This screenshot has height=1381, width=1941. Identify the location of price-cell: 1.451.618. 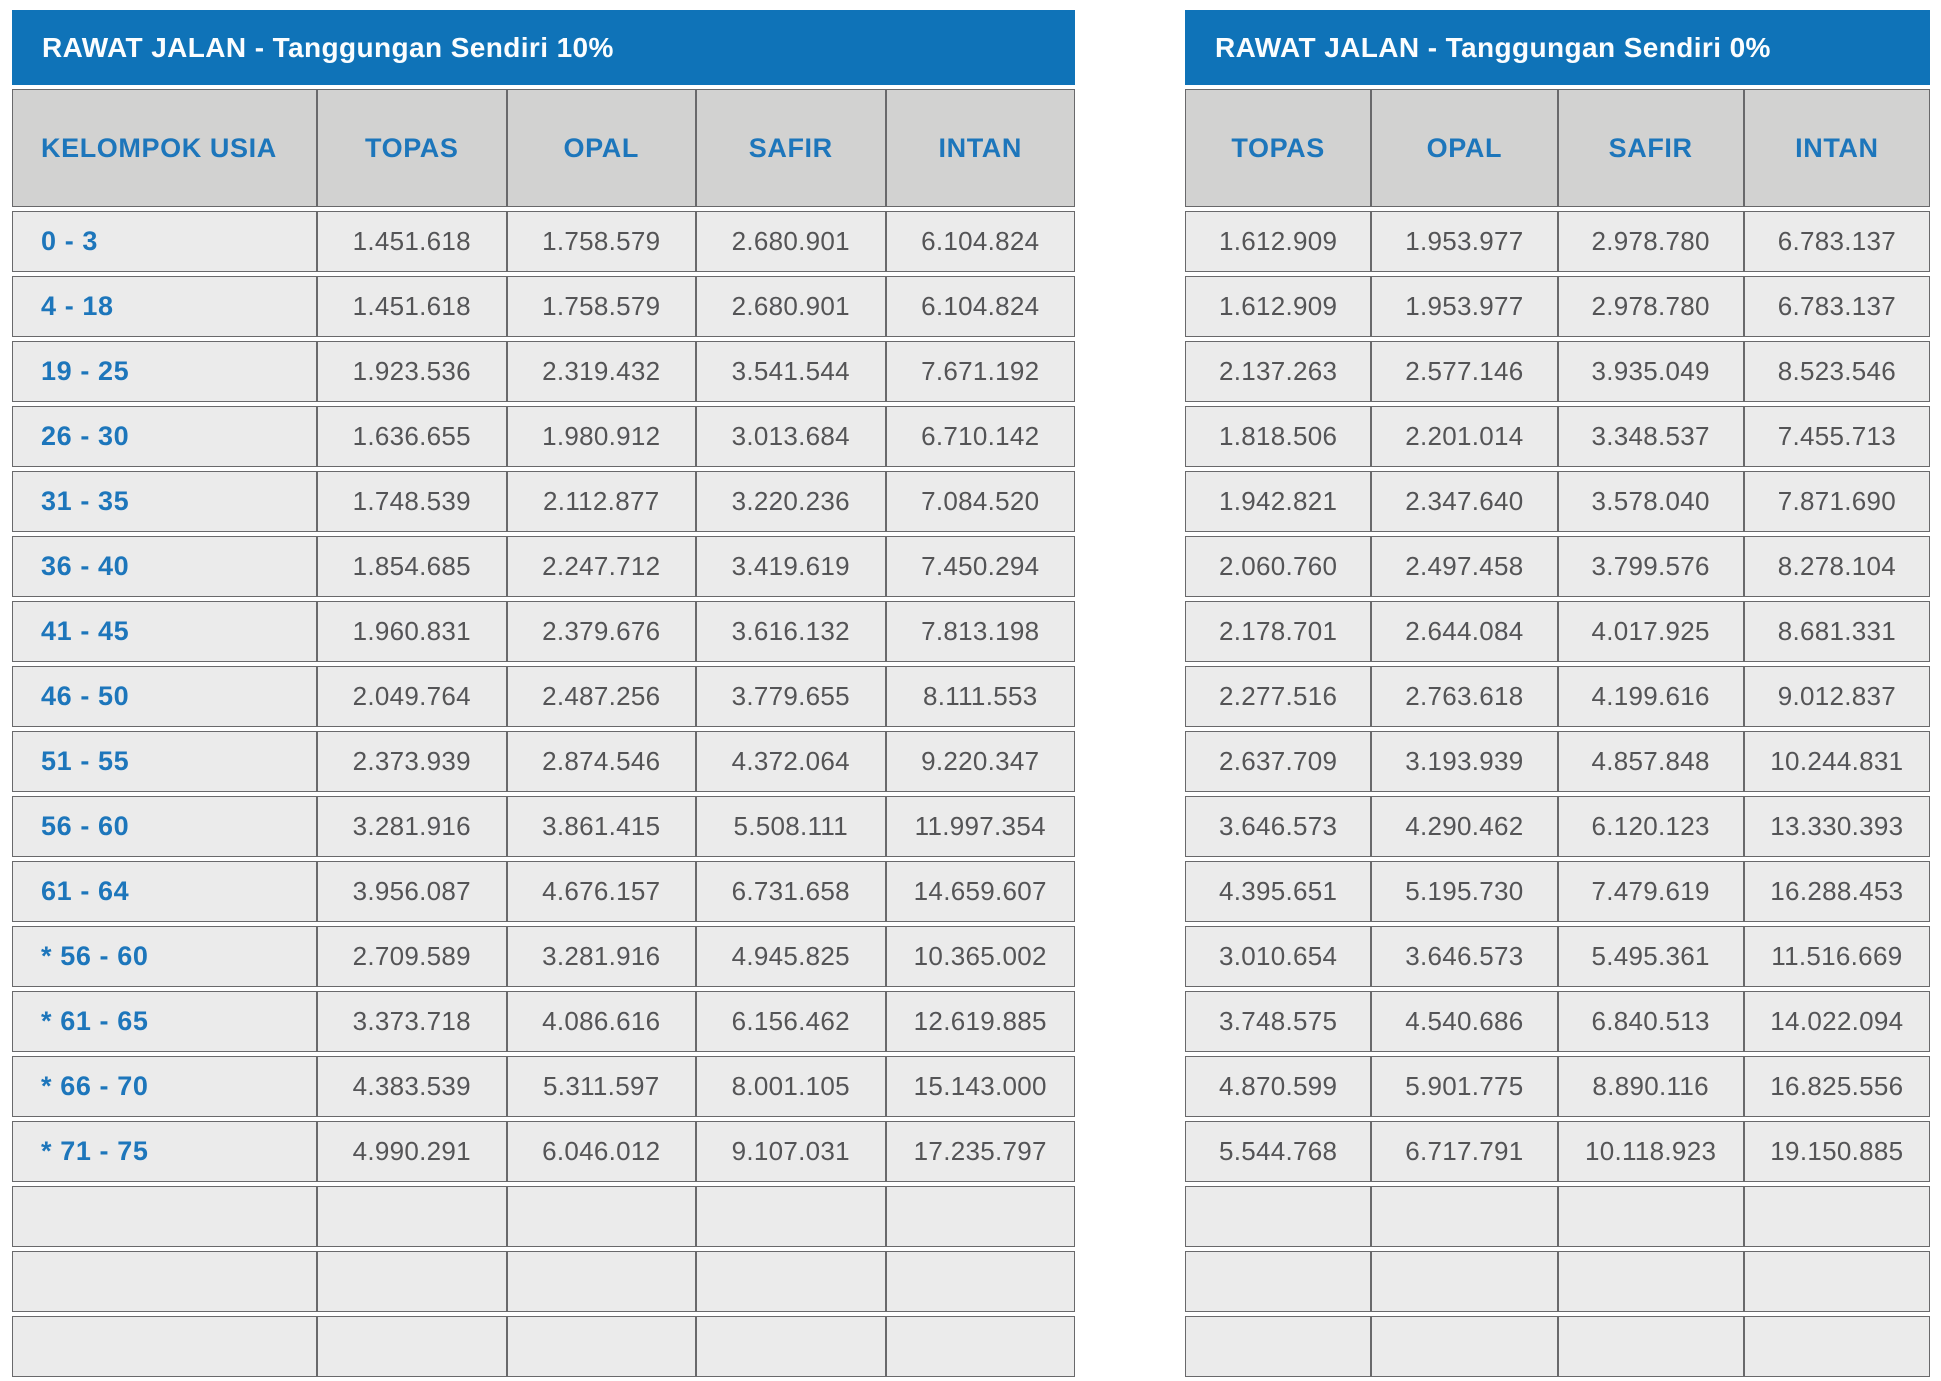
(412, 241).